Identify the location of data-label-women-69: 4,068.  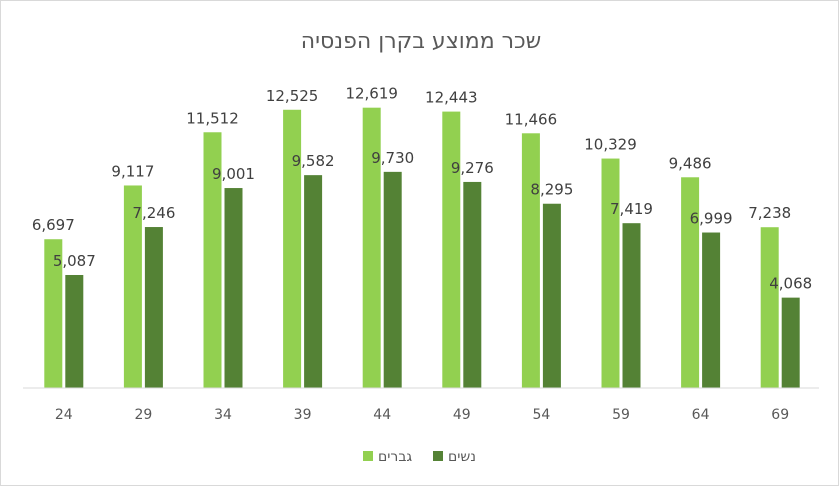
(790, 284).